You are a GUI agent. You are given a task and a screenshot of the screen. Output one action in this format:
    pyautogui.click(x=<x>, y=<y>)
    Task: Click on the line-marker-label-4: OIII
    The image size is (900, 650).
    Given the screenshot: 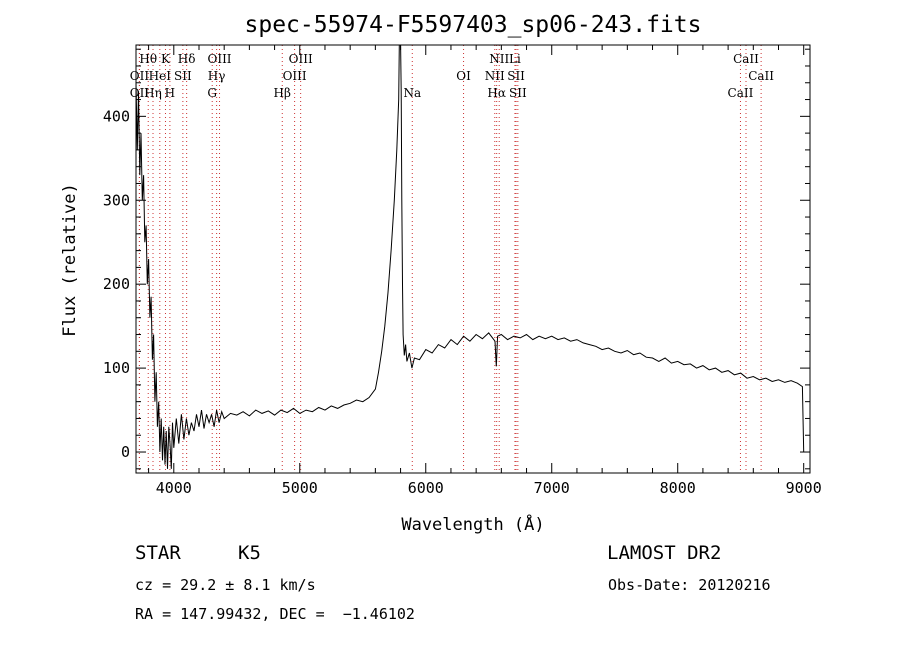 What is the action you would take?
    pyautogui.click(x=301, y=59)
    